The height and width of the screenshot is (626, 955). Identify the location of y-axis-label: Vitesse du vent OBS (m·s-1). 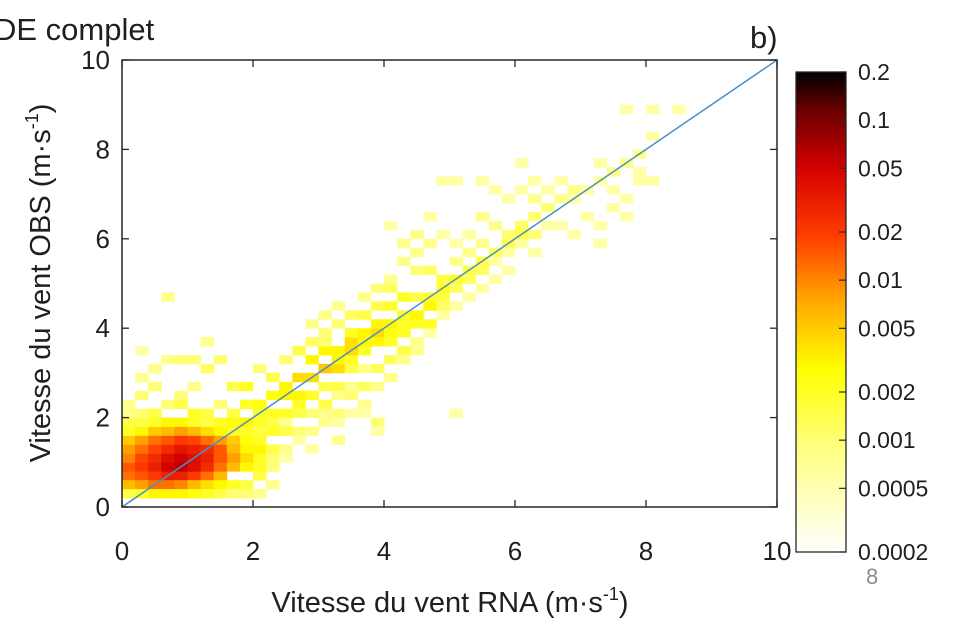
(39, 283).